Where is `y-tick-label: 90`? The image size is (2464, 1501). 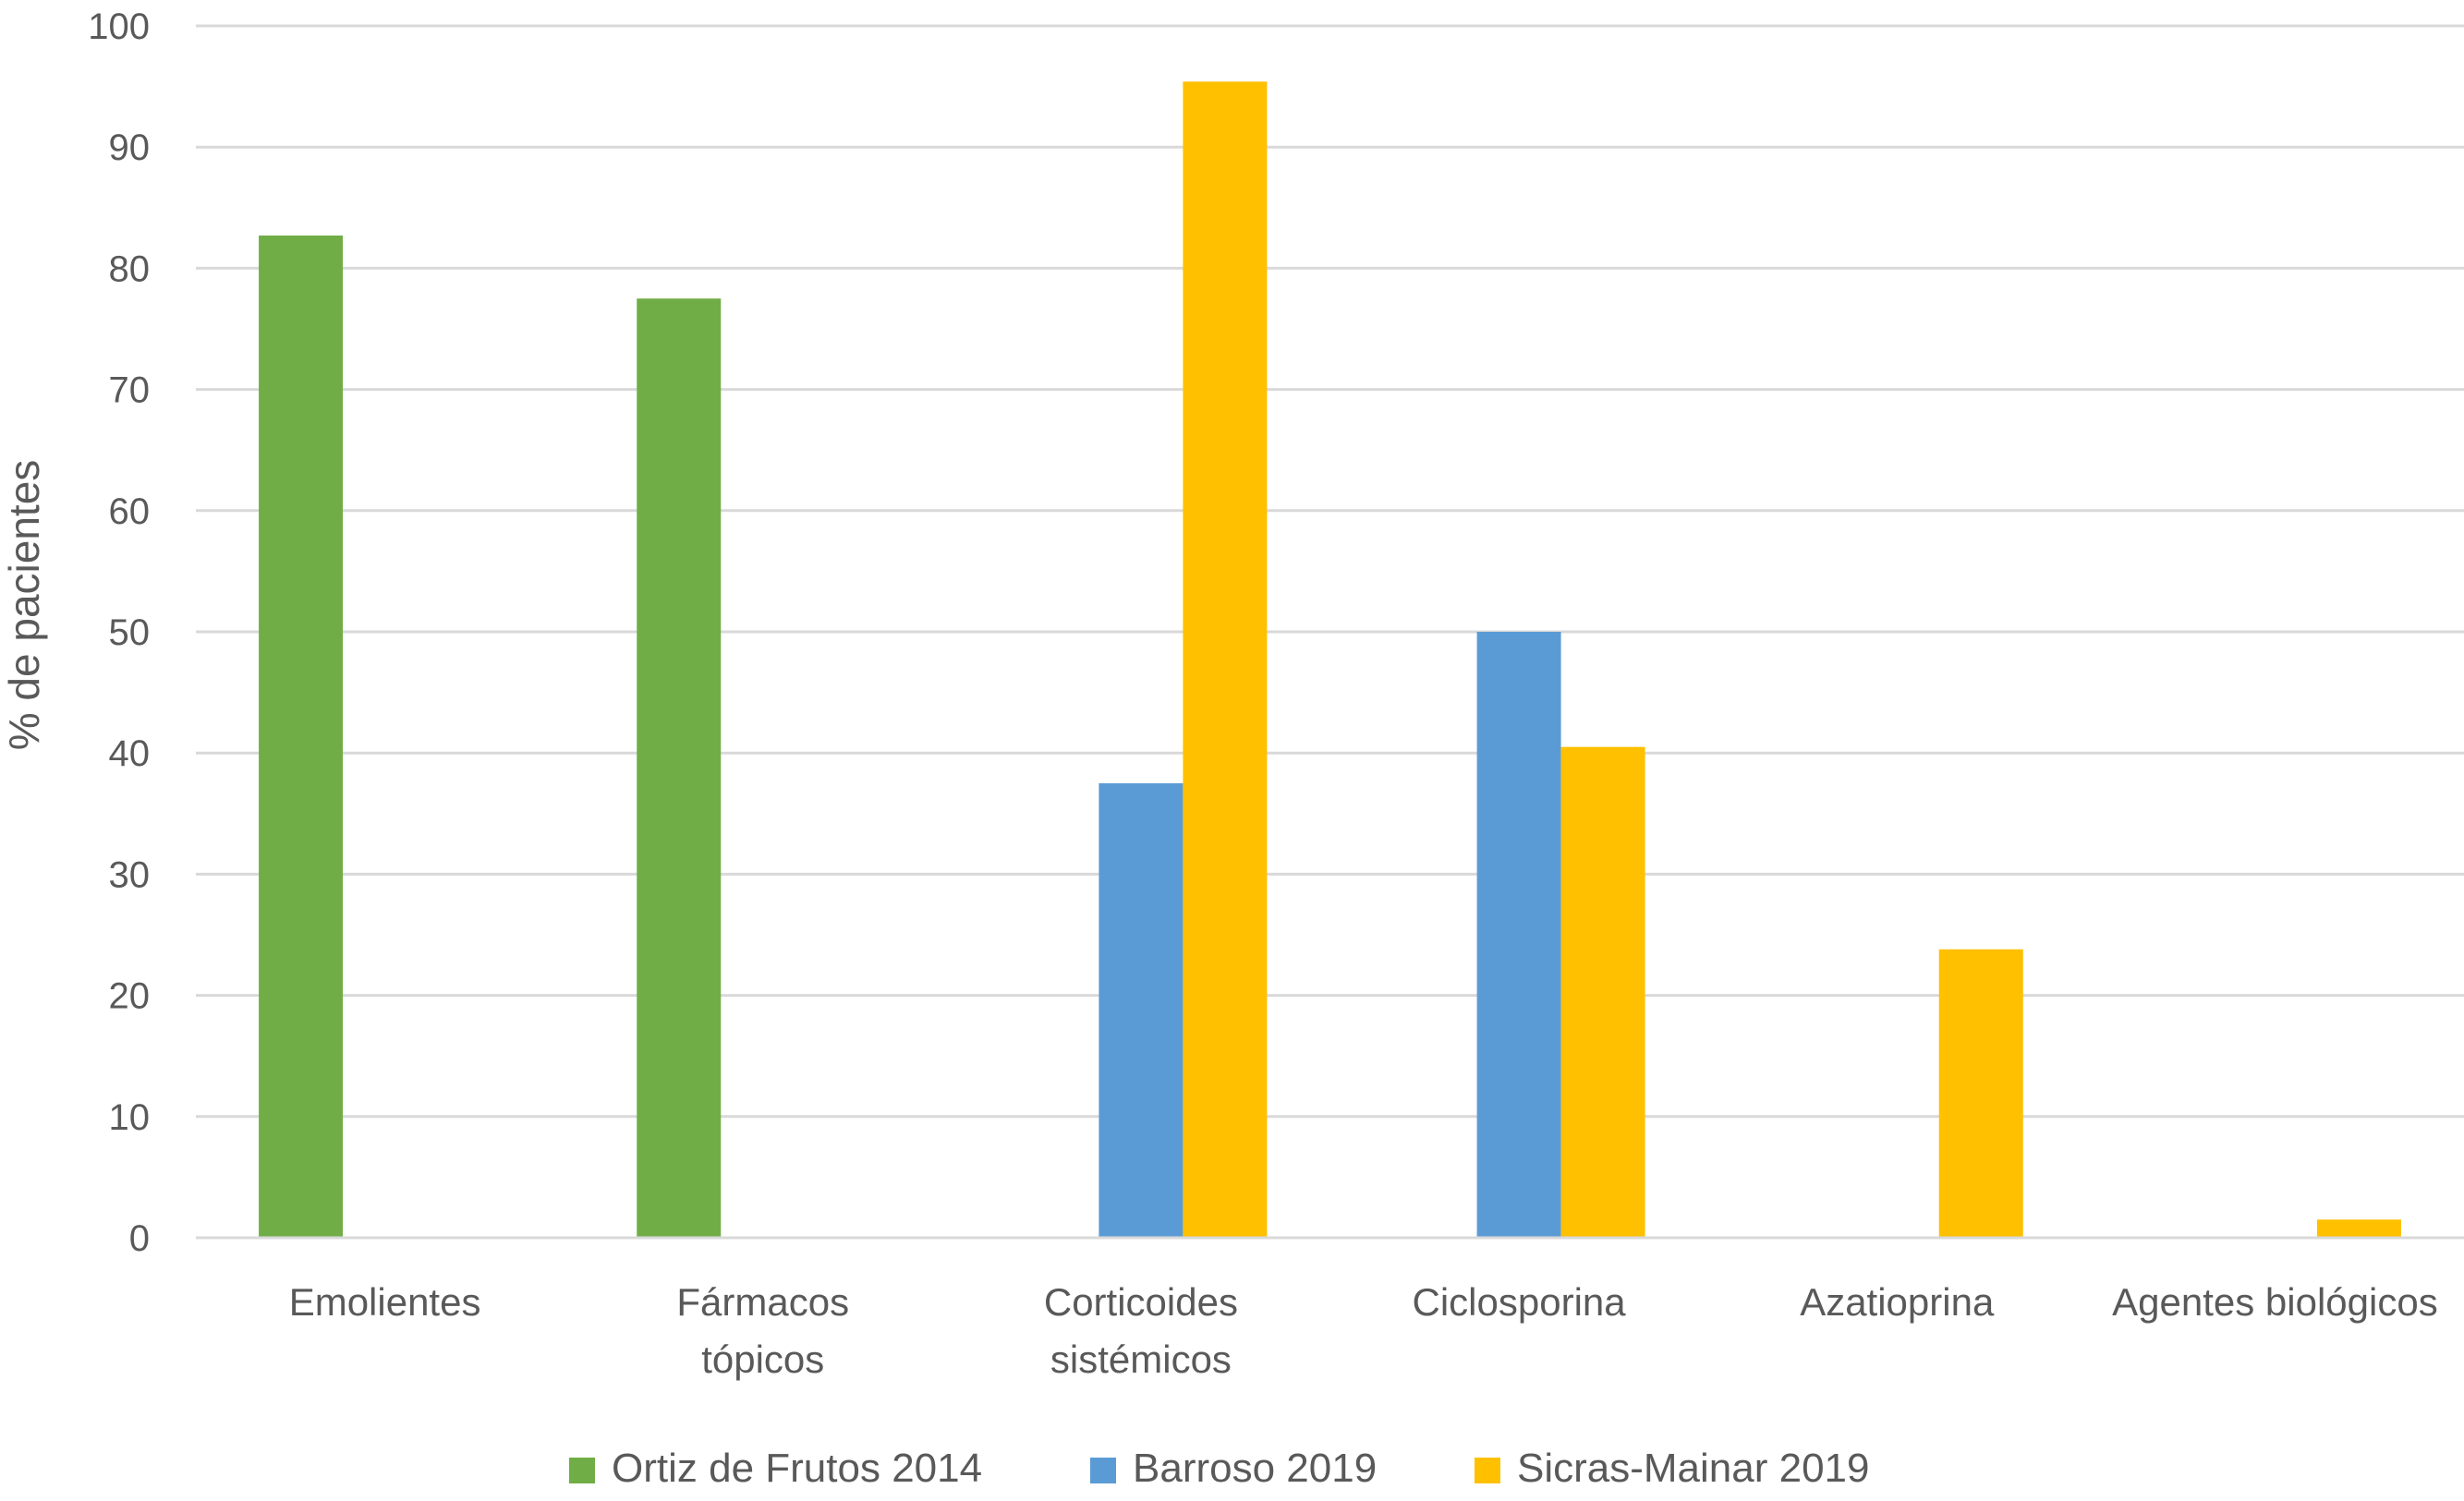
y-tick-label: 90 is located at coordinates (130, 147).